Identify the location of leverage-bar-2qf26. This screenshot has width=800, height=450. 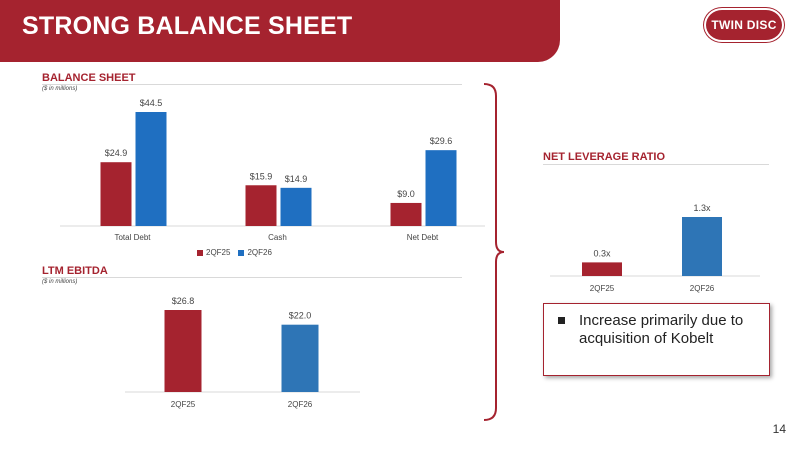
(702, 246).